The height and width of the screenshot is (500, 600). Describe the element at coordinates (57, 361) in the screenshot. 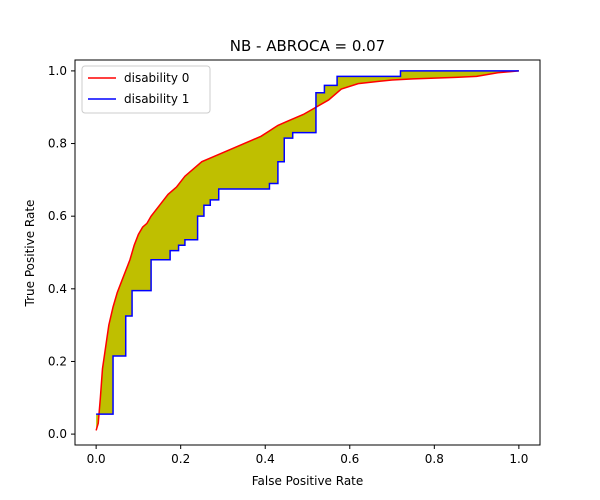

I see `y-tick-label: 0.2` at that location.